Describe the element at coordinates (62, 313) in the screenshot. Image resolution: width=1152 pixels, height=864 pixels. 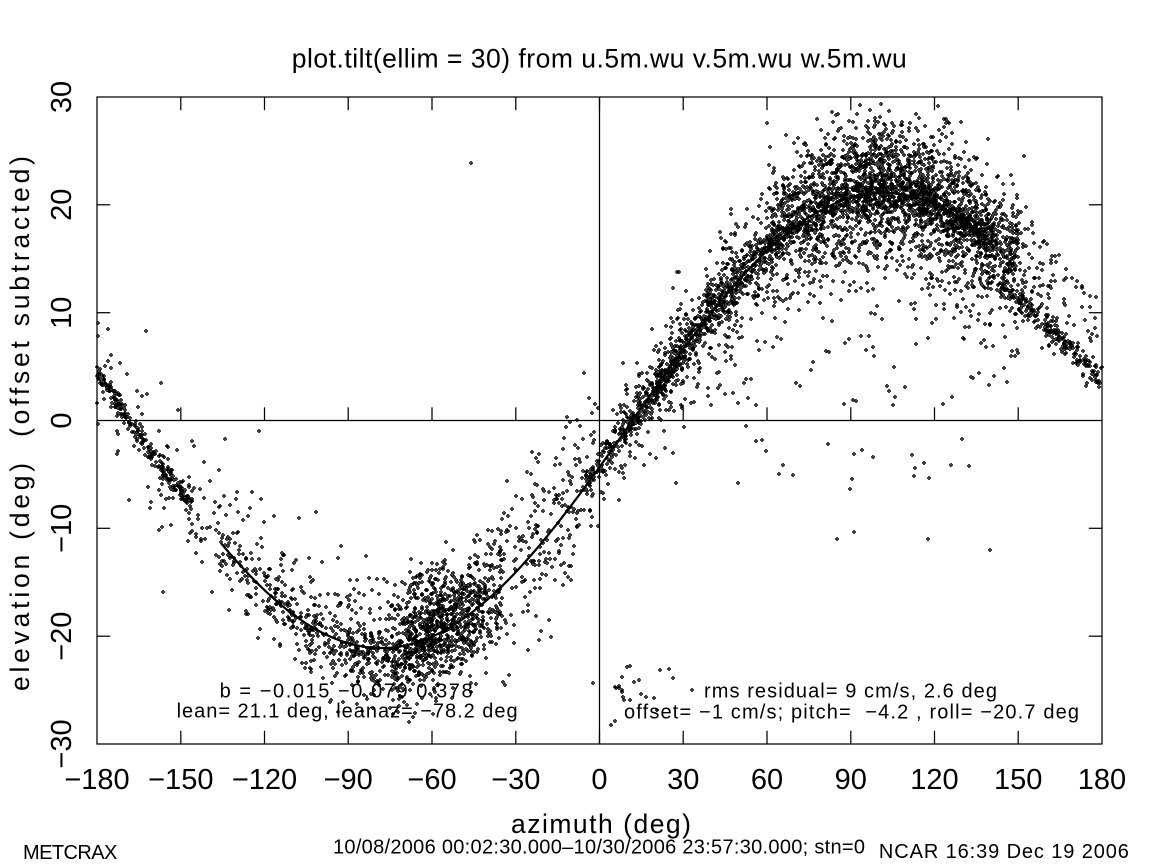
I see `svg-text: 10` at that location.